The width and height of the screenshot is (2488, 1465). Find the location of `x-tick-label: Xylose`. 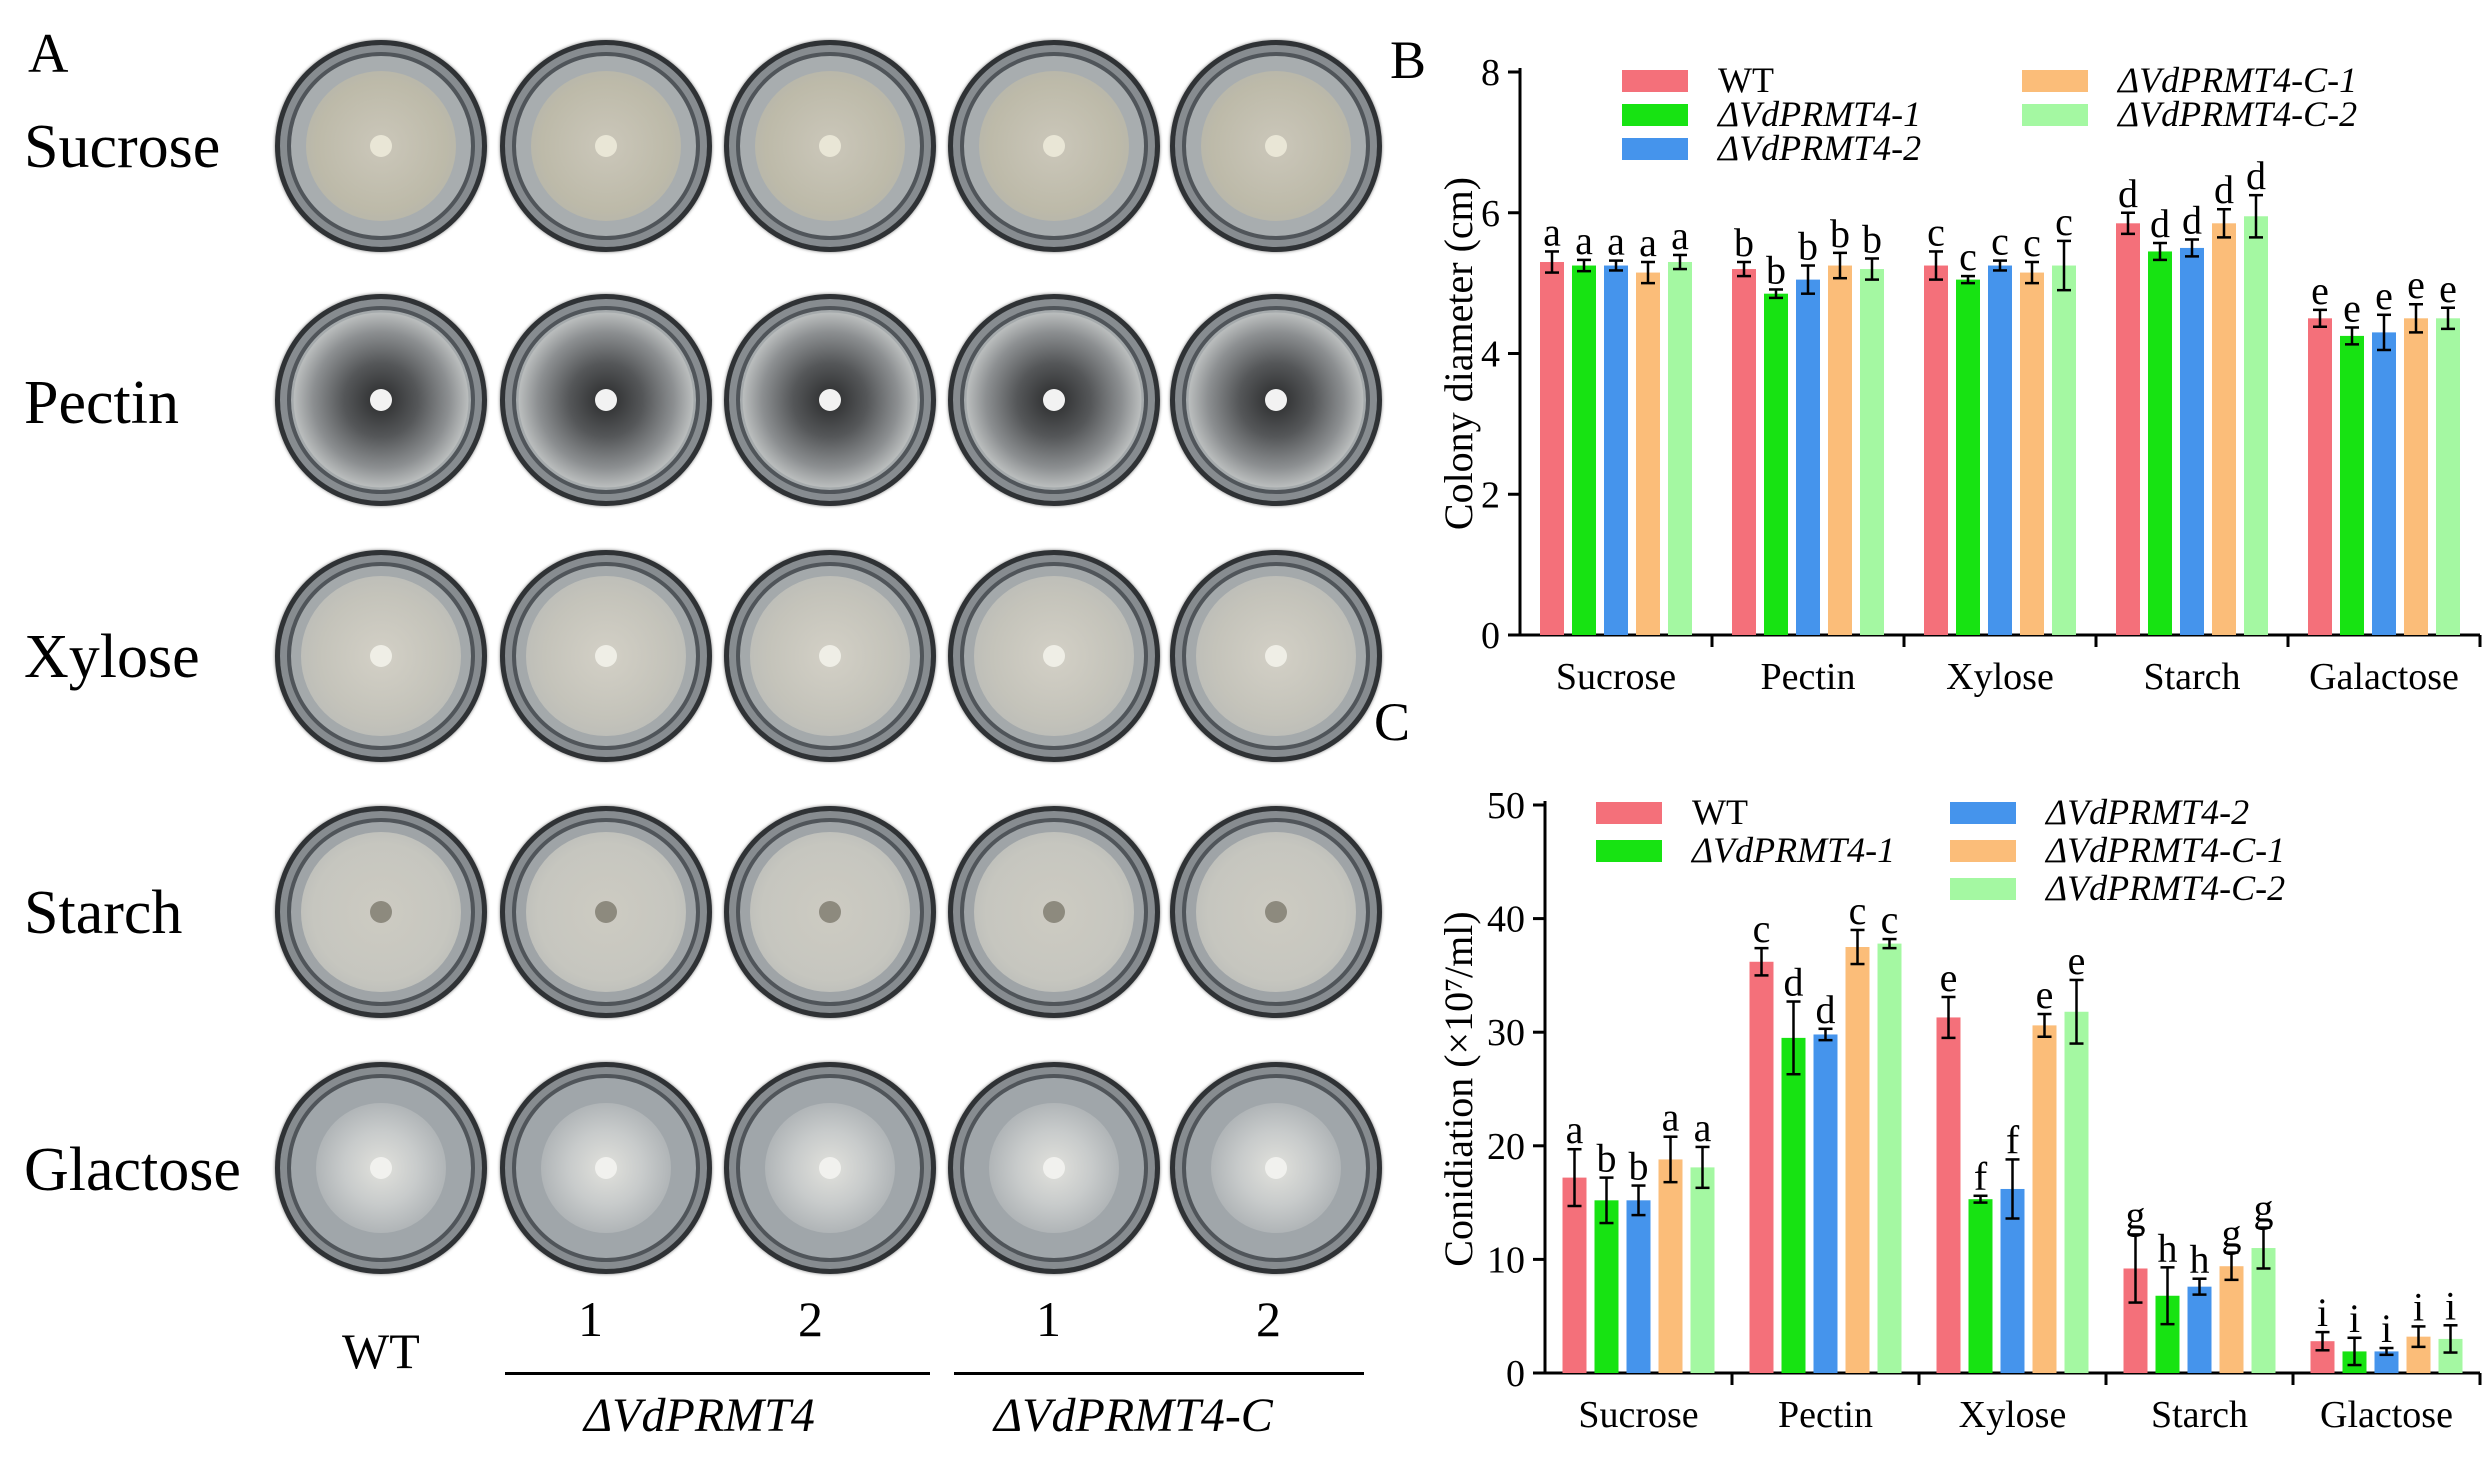

x-tick-label: Xylose is located at coordinates (2013, 1415).